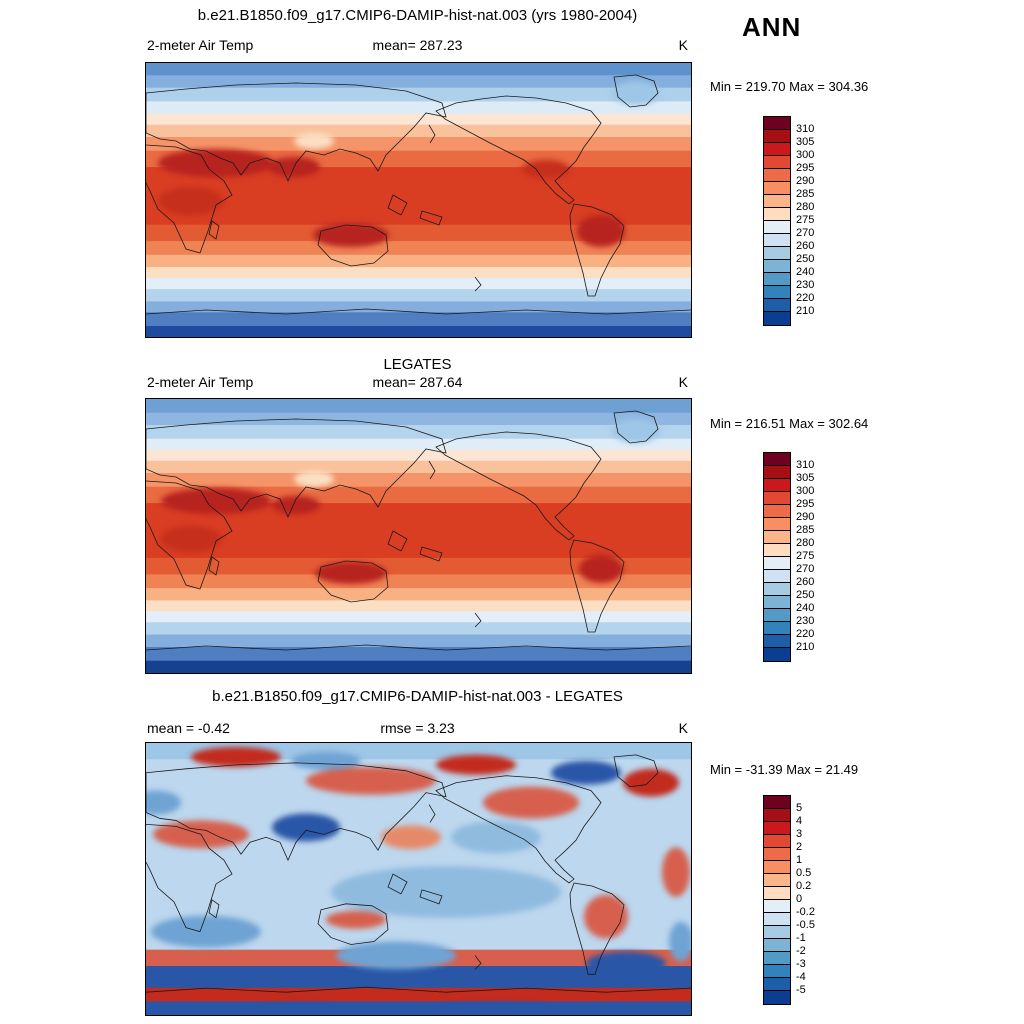 This screenshot has width=1024, height=1024. I want to click on panel3-header: mean = -0.42 rmse = 3.23 K, so click(417, 728).